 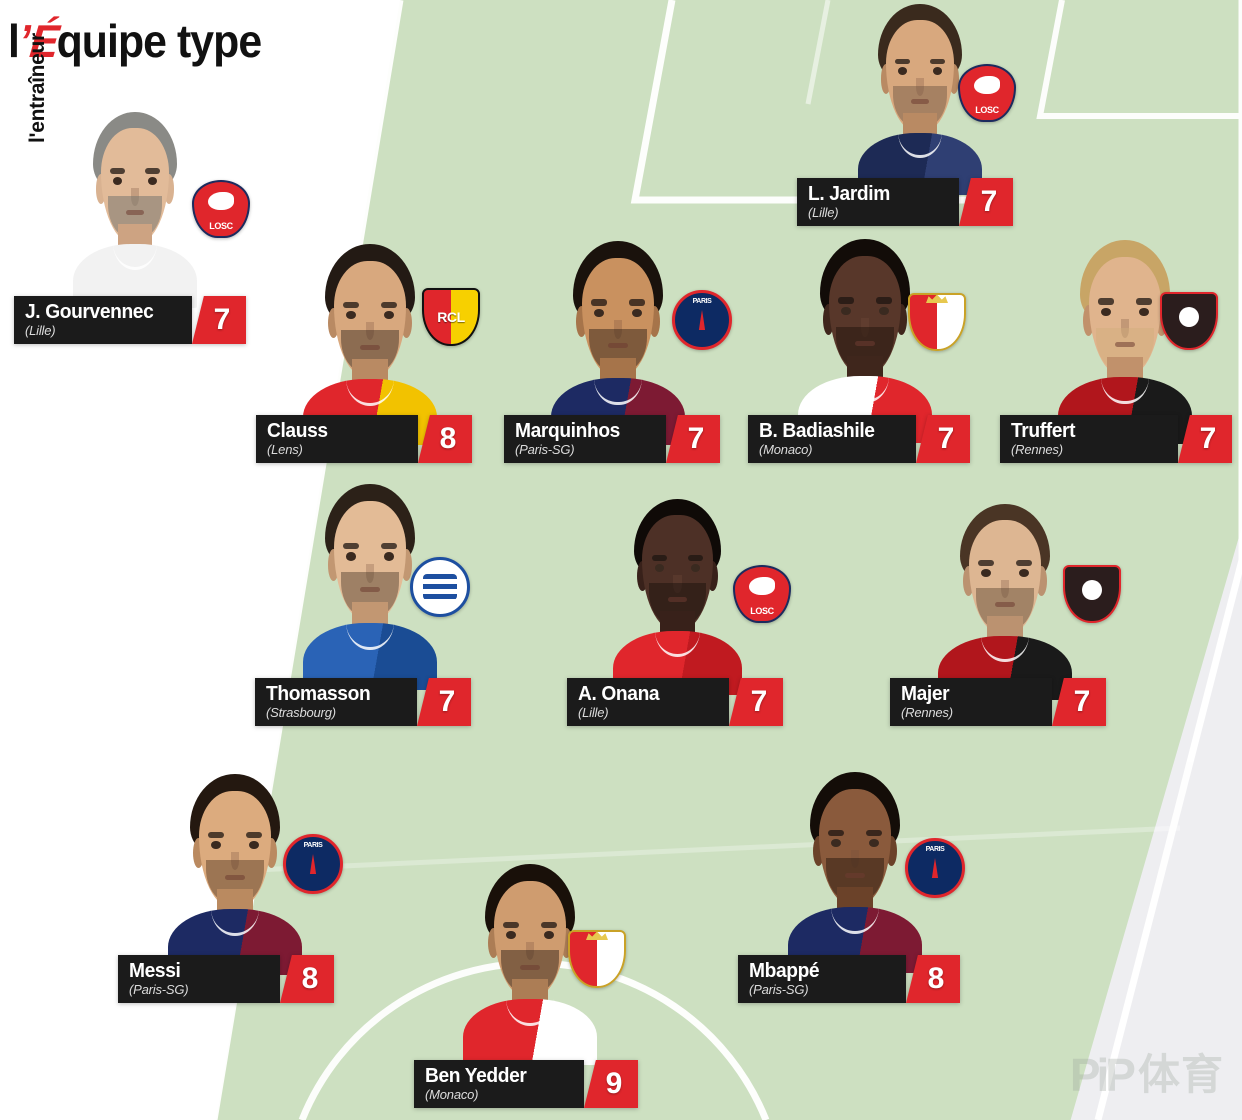 I want to click on player-name: Ben Yedder, so click(x=476, y=1076).